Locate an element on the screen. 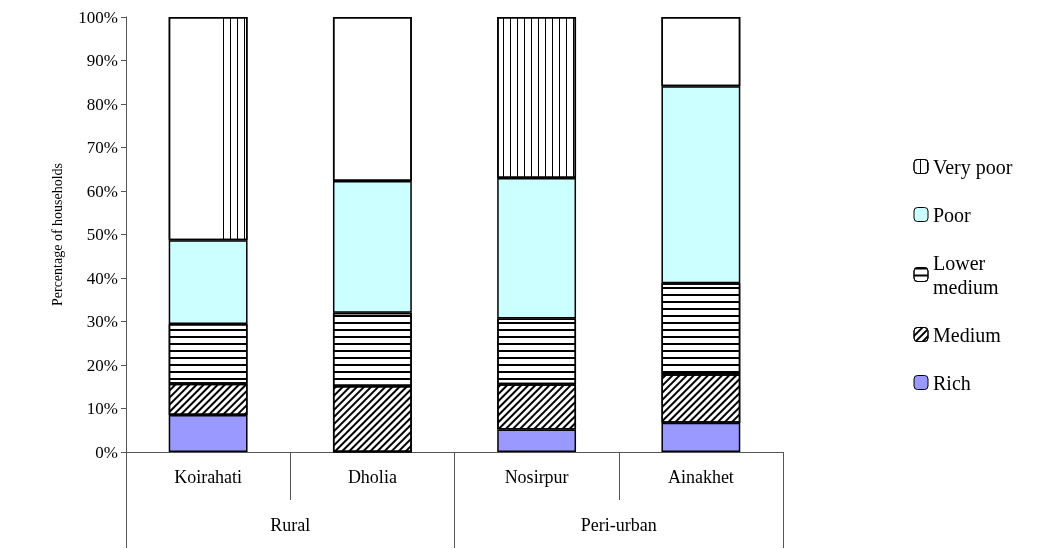 The image size is (1048, 549). y-tick-label: 50% is located at coordinates (102, 234).